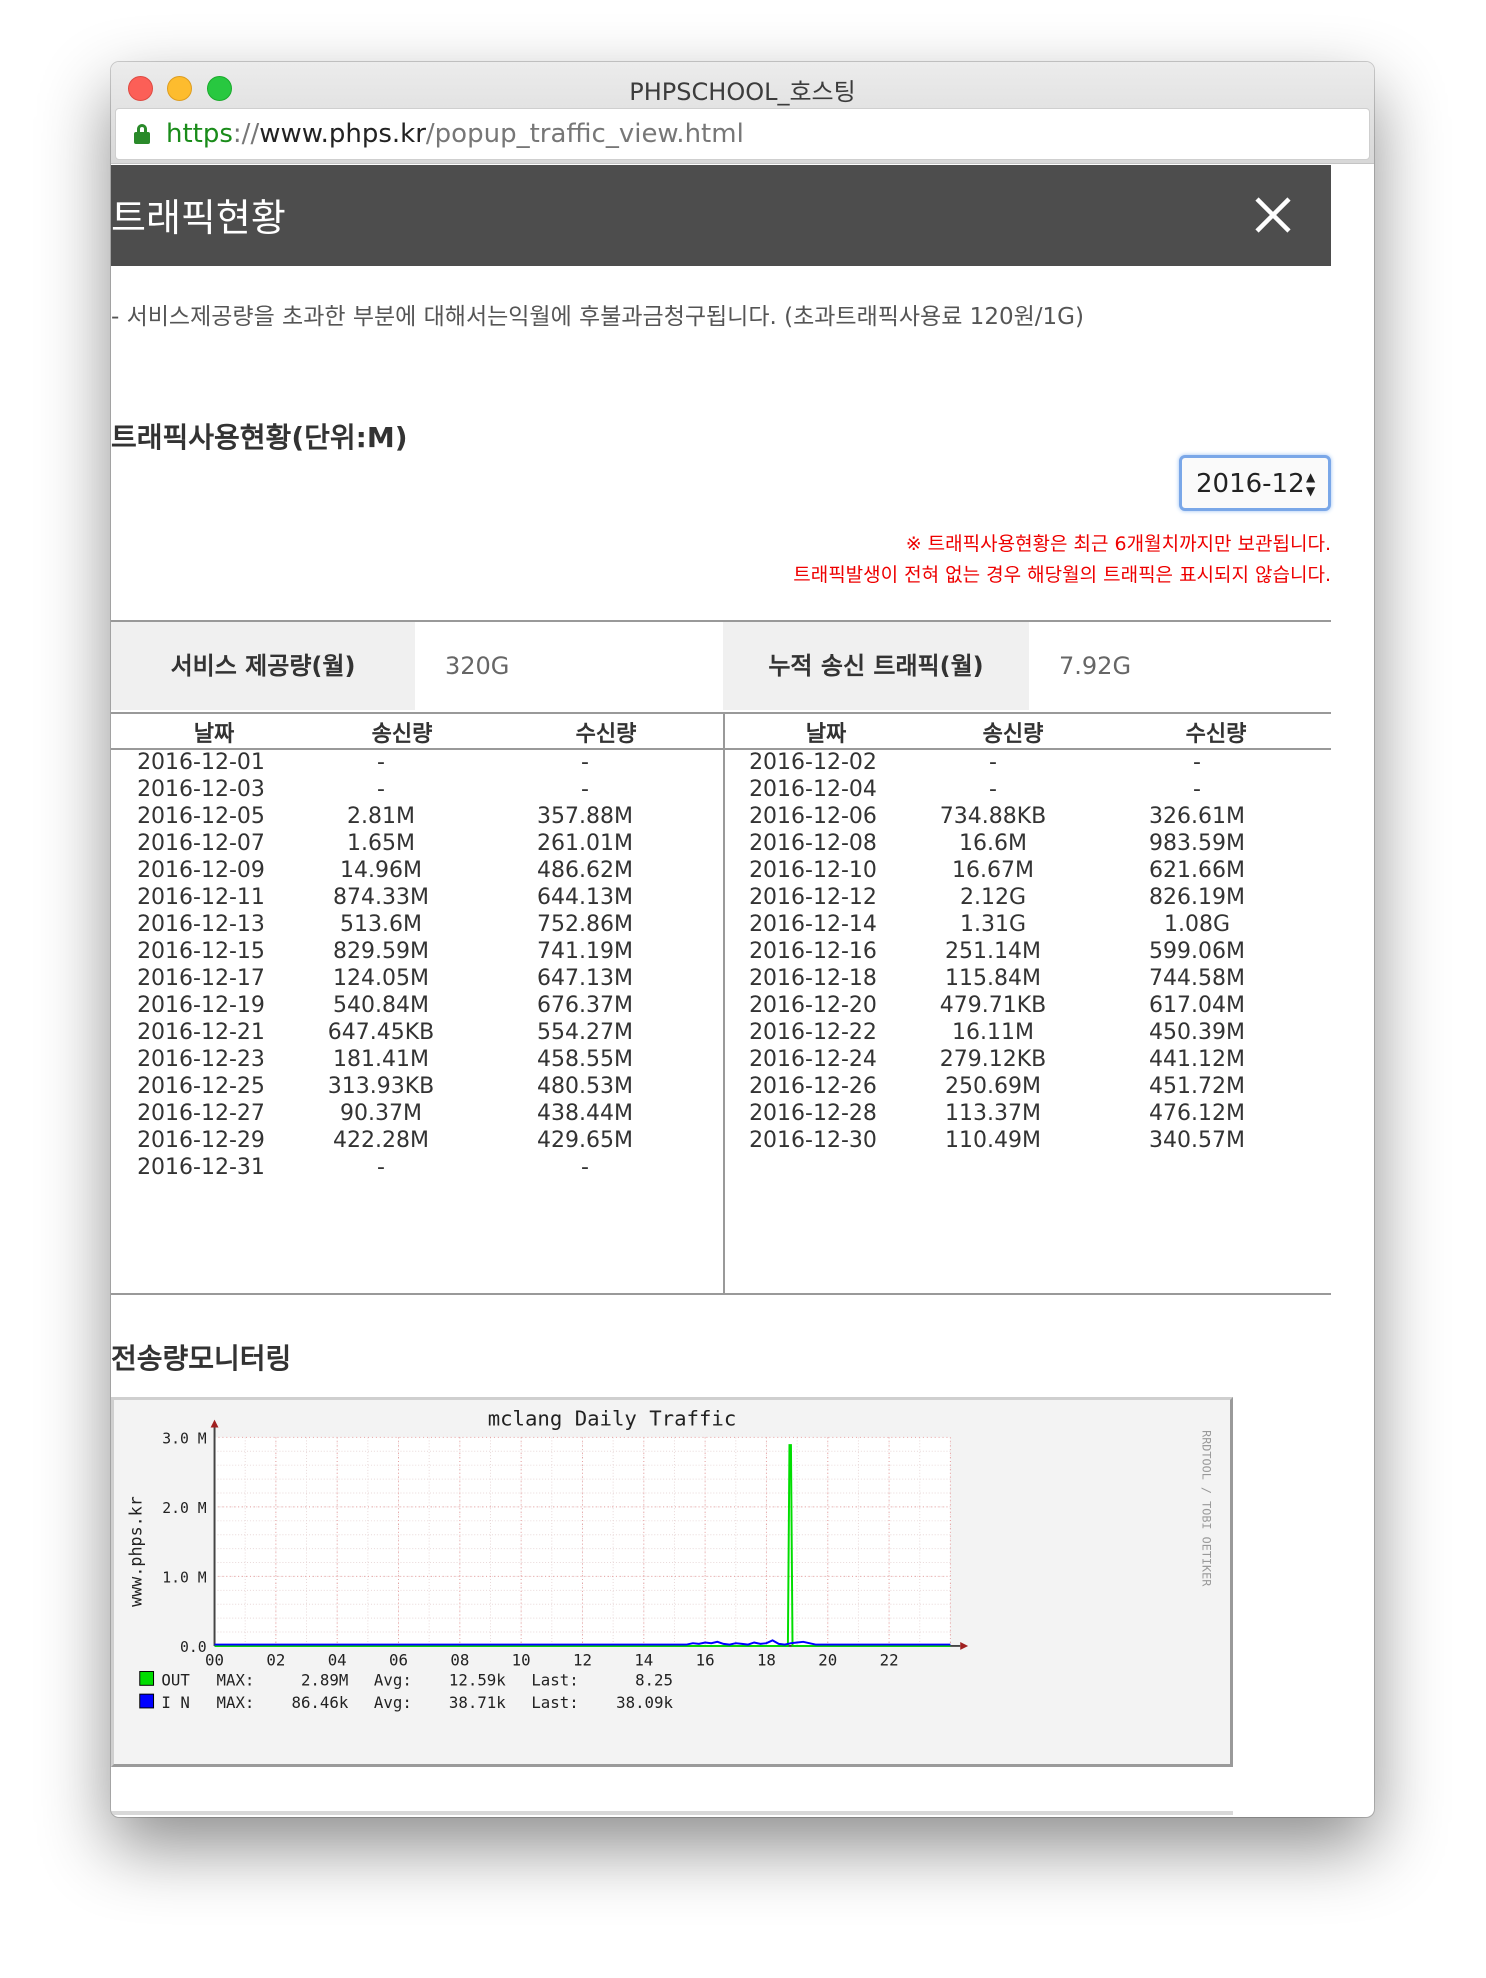 This screenshot has width=1486, height=1978. I want to click on table-cell: 2016-12-05, so click(201, 816).